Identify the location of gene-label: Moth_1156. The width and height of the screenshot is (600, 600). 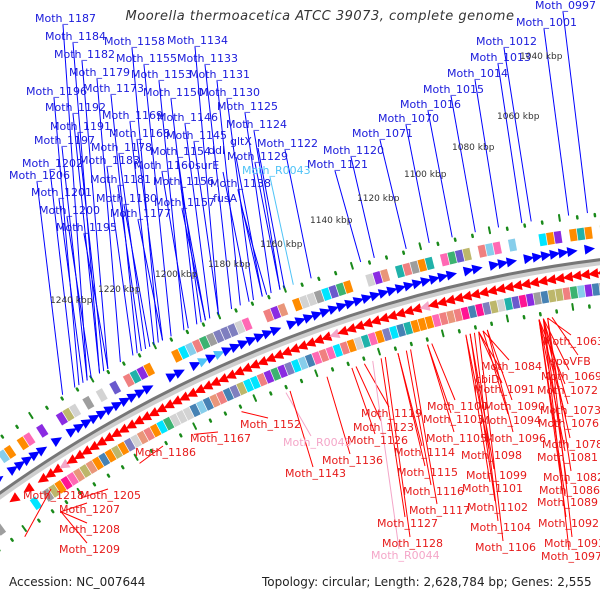
(183, 181).